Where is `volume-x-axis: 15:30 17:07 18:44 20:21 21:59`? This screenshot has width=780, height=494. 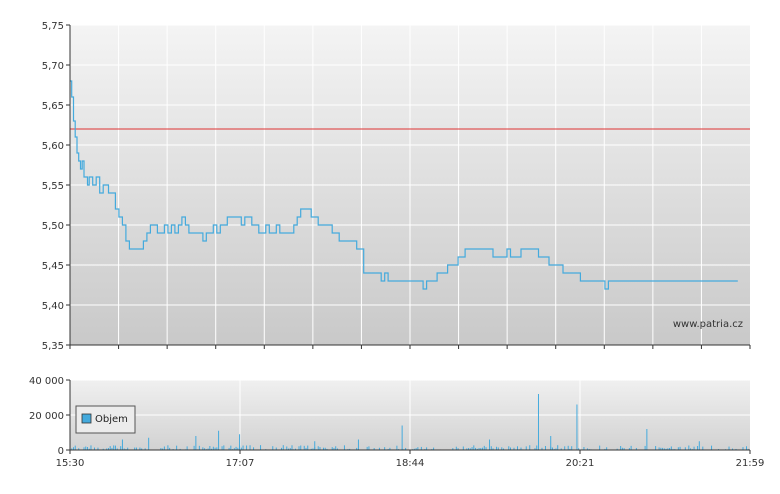
volume-x-axis: 15:30 17:07 18:44 20:21 21:59 is located at coordinates (410, 459).